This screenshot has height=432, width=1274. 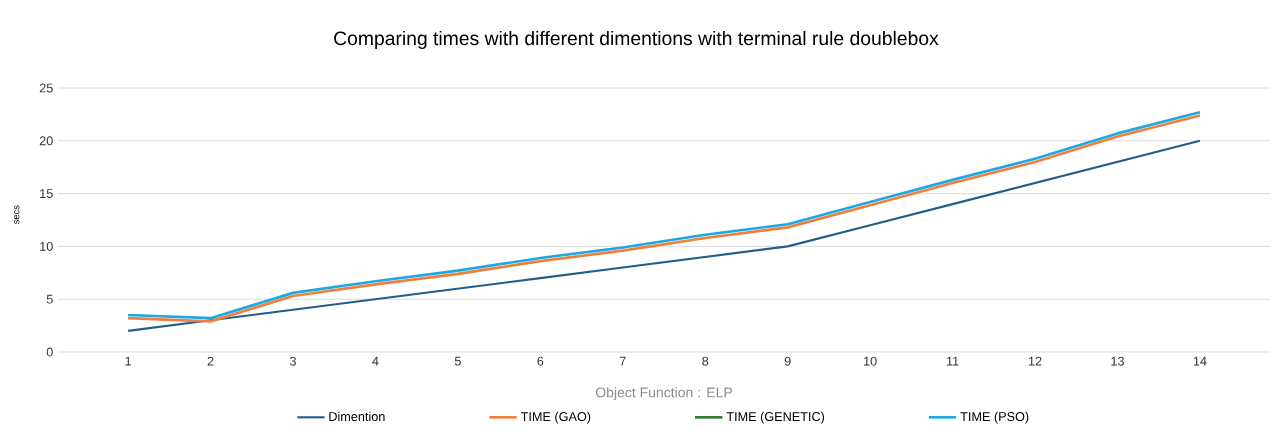 I want to click on x-tick-label: 11, so click(x=952, y=361).